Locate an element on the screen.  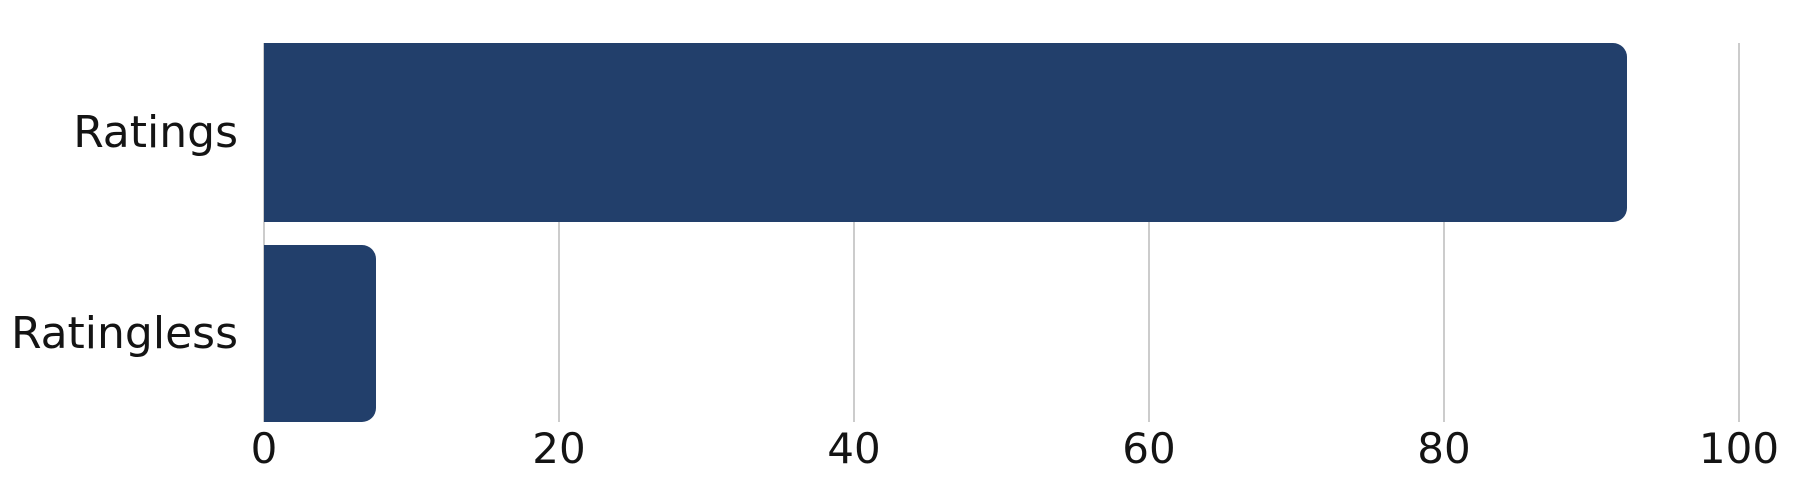
y-axis-label: Ratings is located at coordinates (155, 132).